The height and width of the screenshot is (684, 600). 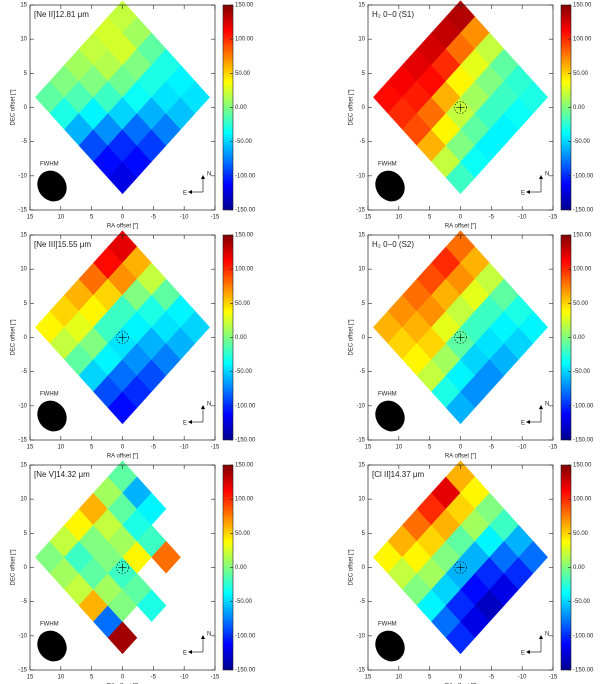 What do you see at coordinates (62, 244) in the screenshot?
I see `panel-title: [Ne III]15.55 μm` at bounding box center [62, 244].